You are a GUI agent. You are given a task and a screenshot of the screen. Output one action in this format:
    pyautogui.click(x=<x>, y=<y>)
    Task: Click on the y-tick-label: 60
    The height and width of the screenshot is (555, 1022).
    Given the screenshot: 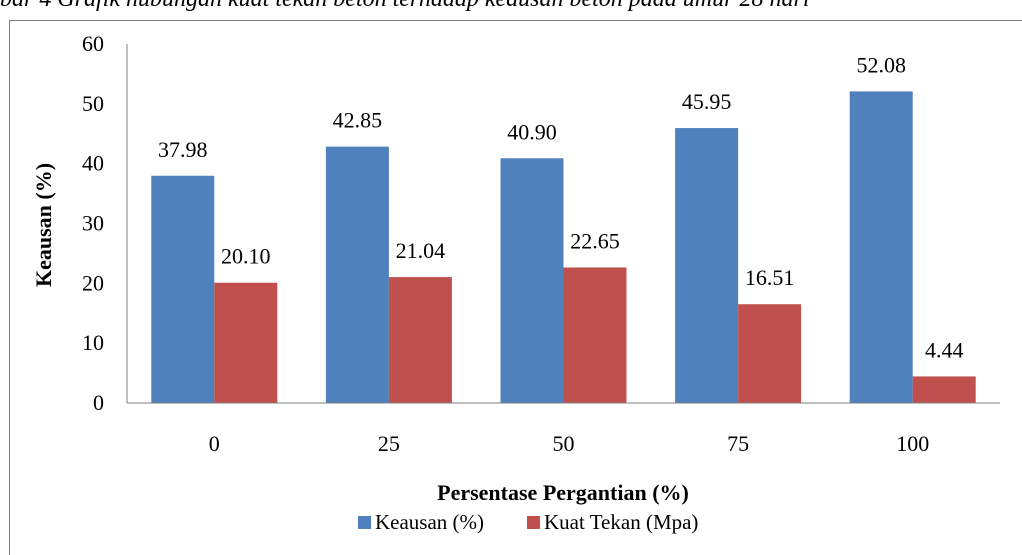 What is the action you would take?
    pyautogui.click(x=93, y=43)
    